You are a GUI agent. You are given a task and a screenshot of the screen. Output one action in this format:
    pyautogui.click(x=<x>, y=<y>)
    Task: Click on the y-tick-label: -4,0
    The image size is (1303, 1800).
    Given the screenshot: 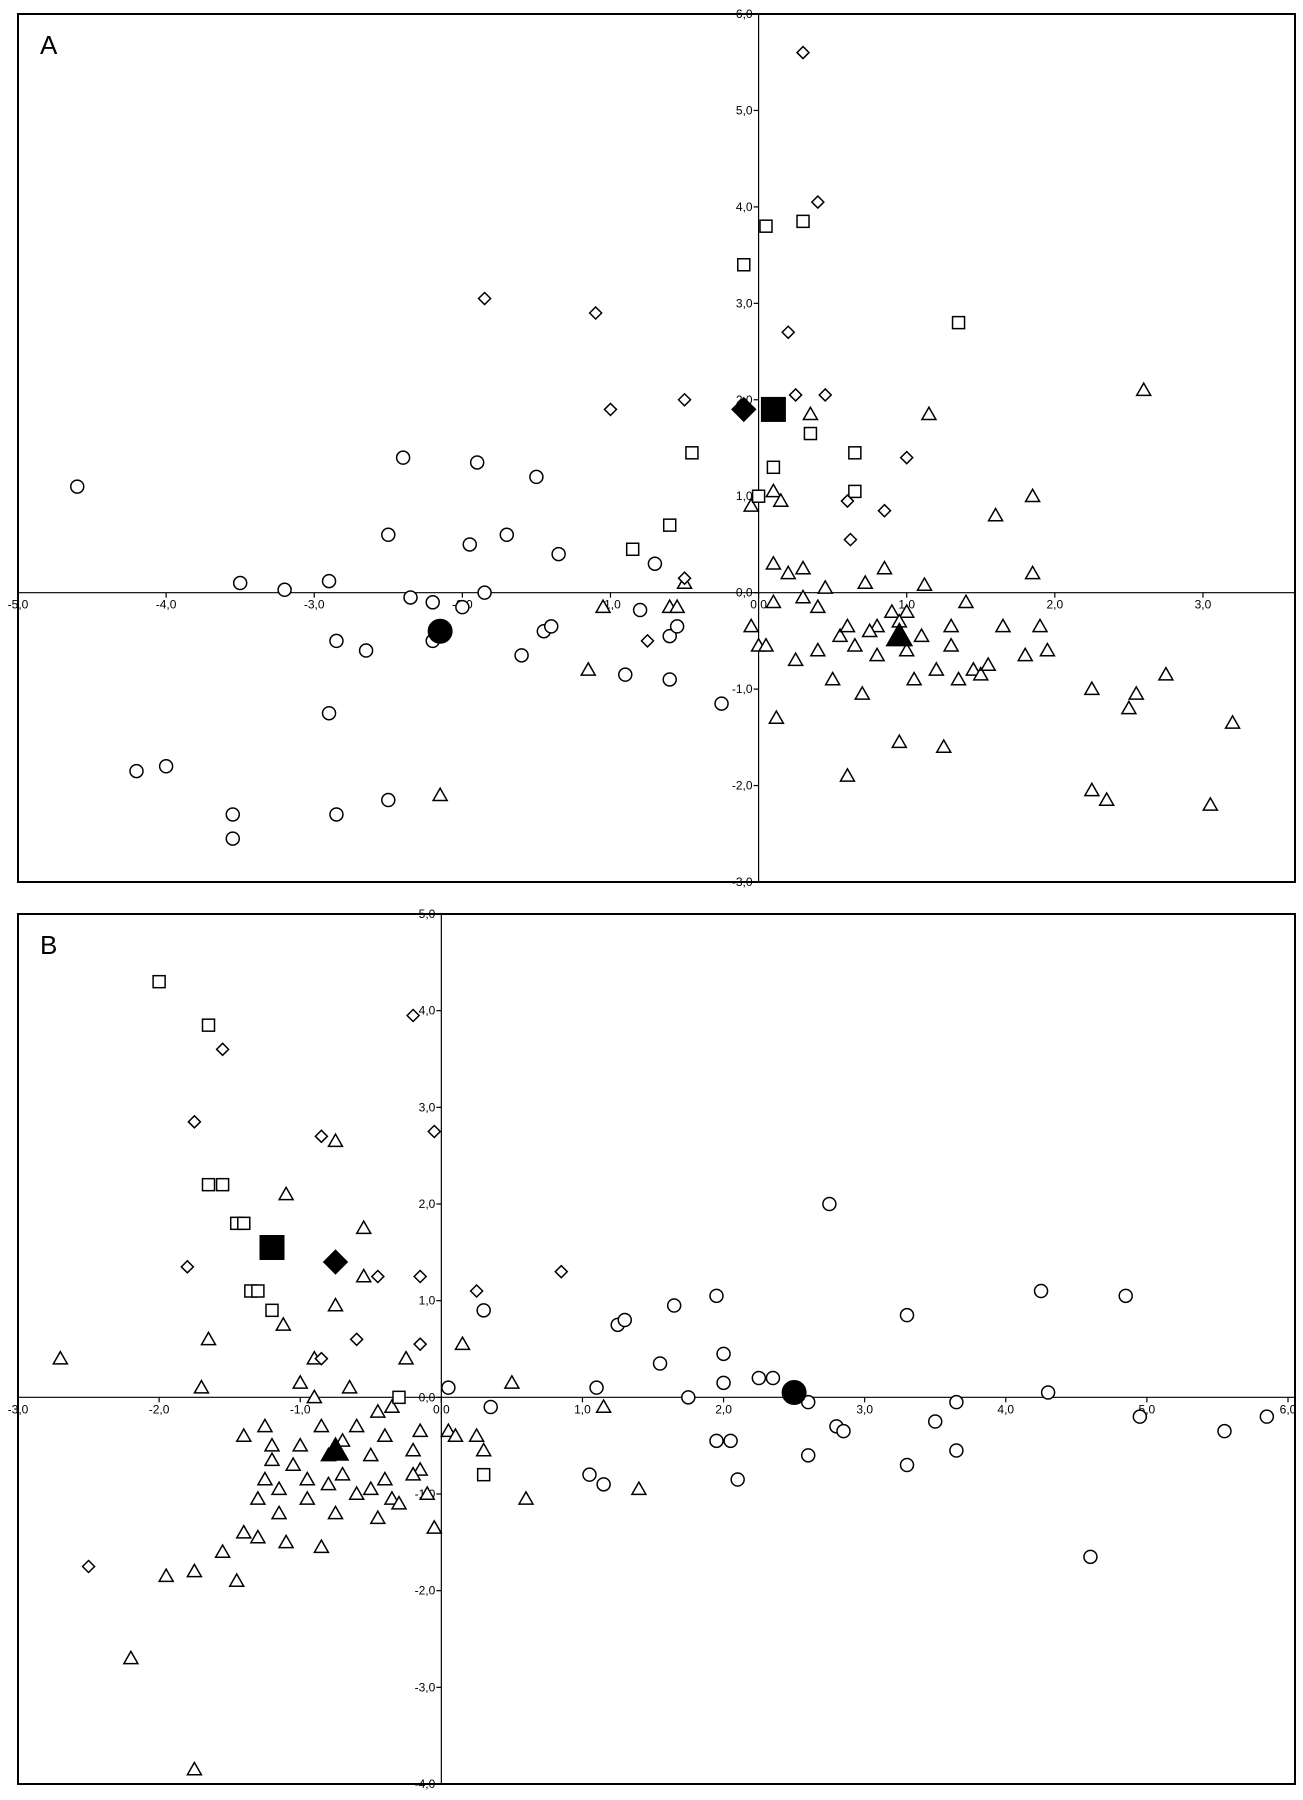 What is the action you would take?
    pyautogui.click(x=425, y=1784)
    